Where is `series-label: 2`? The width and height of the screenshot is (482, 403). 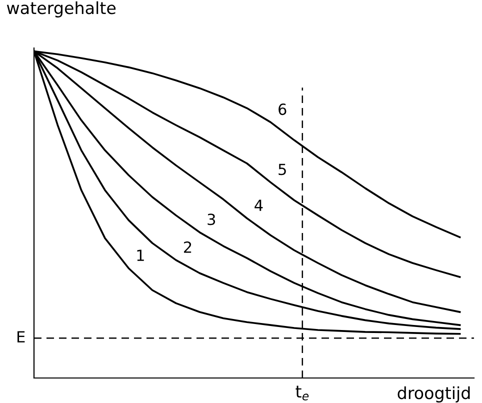
series-label: 2 is located at coordinates (188, 247).